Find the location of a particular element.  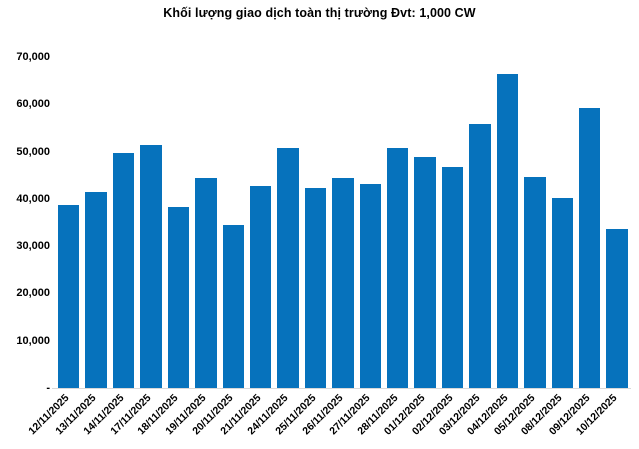

y-axis-label: 40,000 is located at coordinates (33, 198).